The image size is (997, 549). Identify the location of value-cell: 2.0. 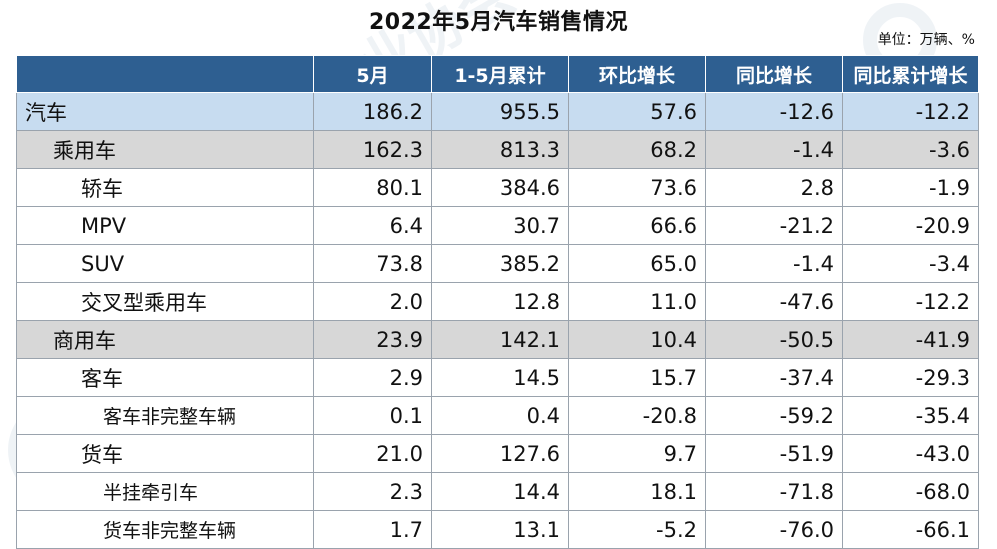
(372, 301).